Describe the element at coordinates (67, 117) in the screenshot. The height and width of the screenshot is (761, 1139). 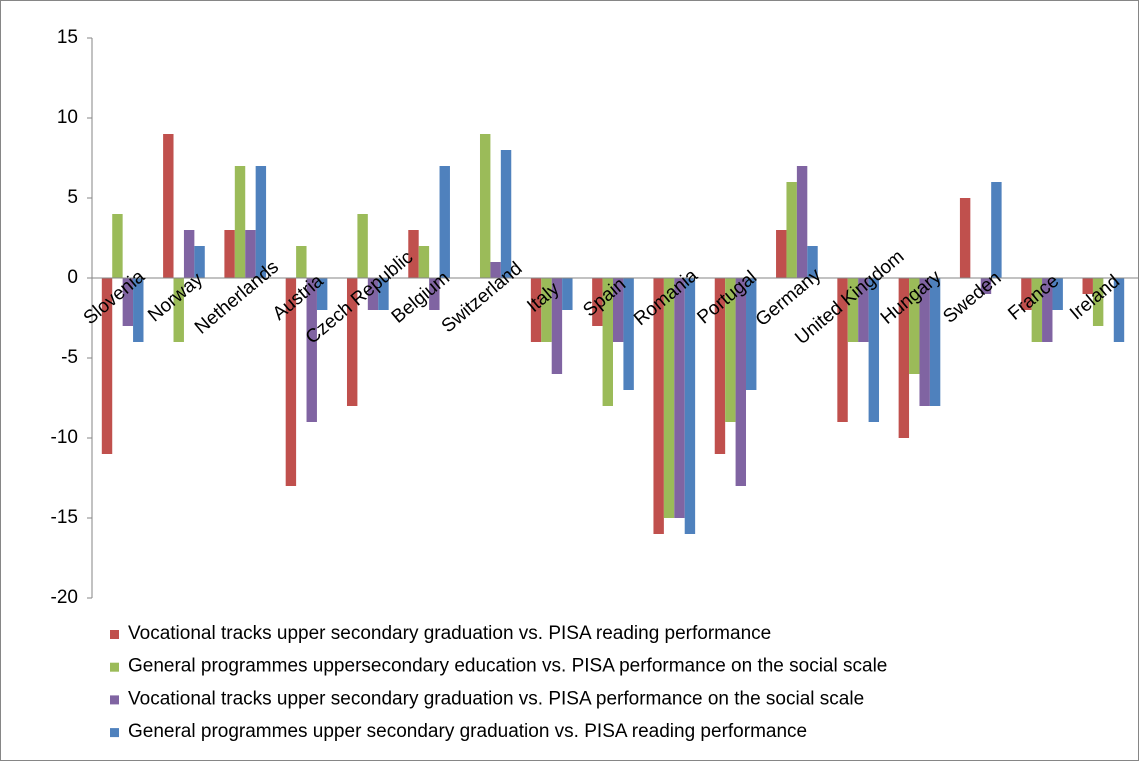
I see `y-tick-label: 10` at that location.